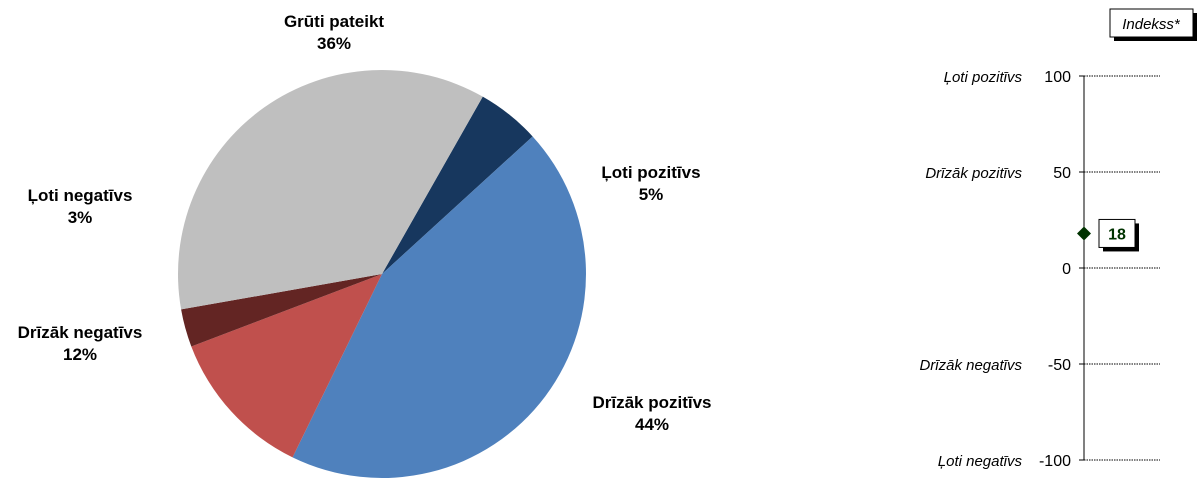 Image resolution: width=1200 pixels, height=478 pixels. What do you see at coordinates (80, 217) in the screenshot?
I see `pie-percent-loti-negativs: 3%` at bounding box center [80, 217].